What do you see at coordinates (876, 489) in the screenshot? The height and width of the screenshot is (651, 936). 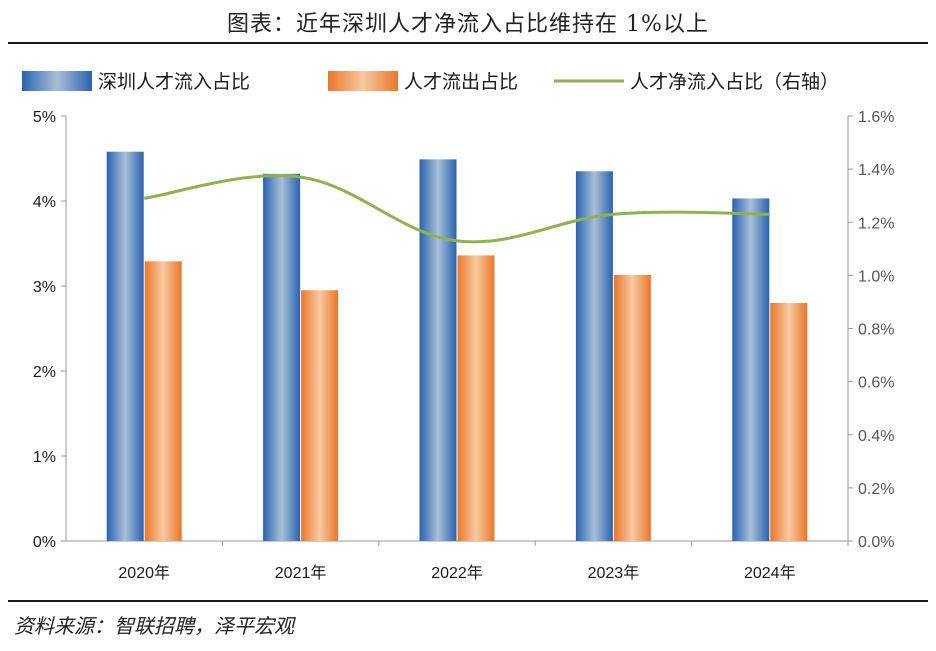 I see `right-tick-label: 0.2%` at bounding box center [876, 489].